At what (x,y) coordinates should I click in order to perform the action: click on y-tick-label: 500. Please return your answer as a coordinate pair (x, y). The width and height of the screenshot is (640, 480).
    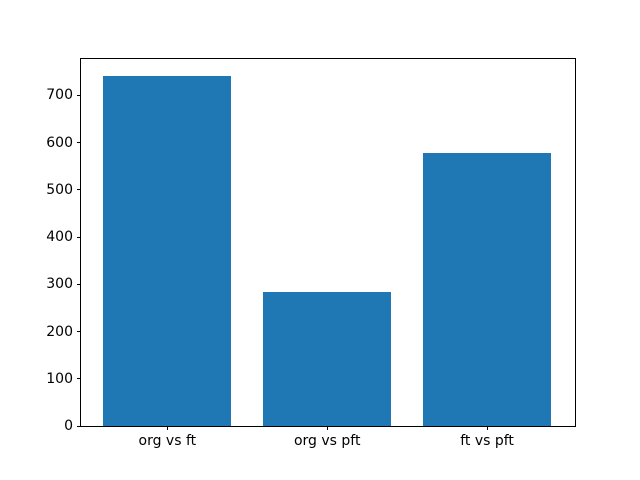
    Looking at the image, I should click on (59, 189).